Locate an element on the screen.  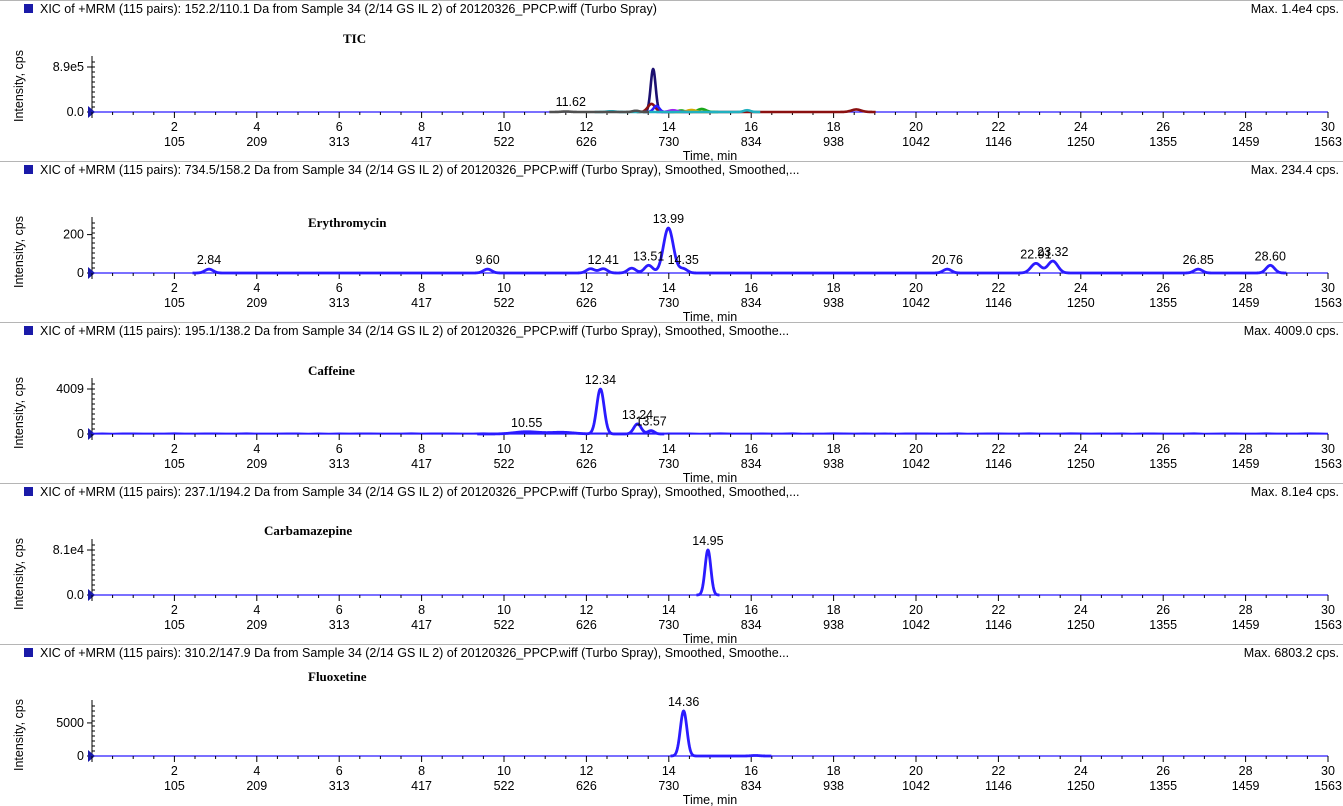
y-tick-label: 8.1e4 is located at coordinates (68, 550).